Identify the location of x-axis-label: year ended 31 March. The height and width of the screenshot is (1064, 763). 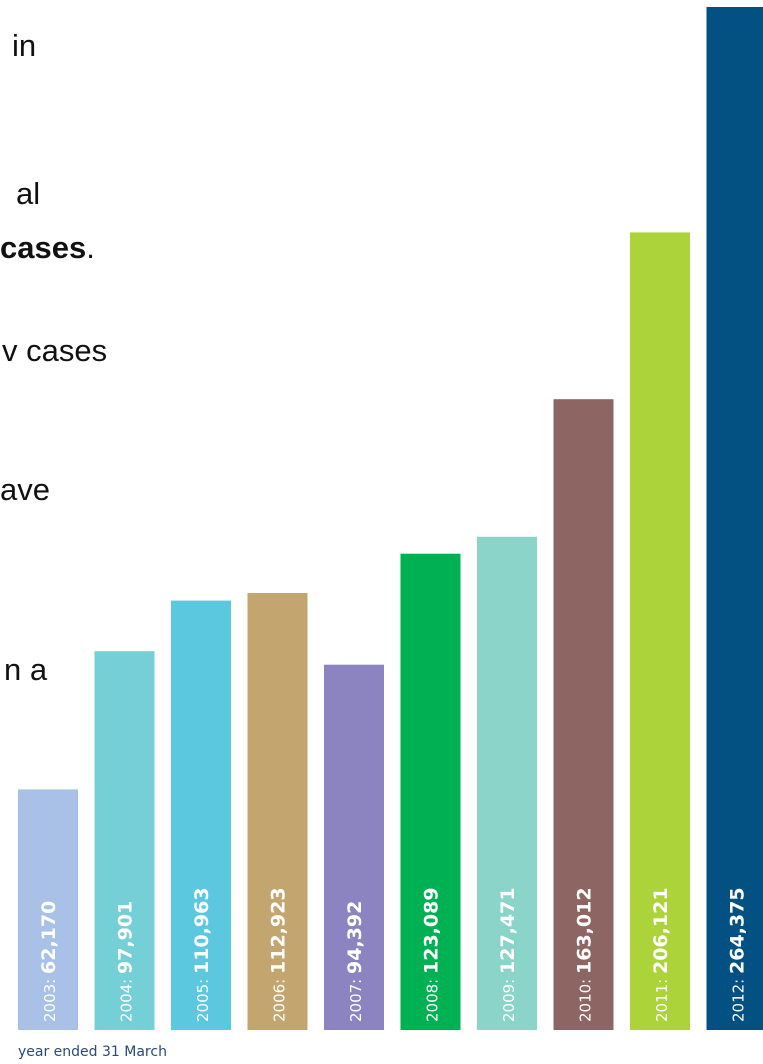
(92, 1052).